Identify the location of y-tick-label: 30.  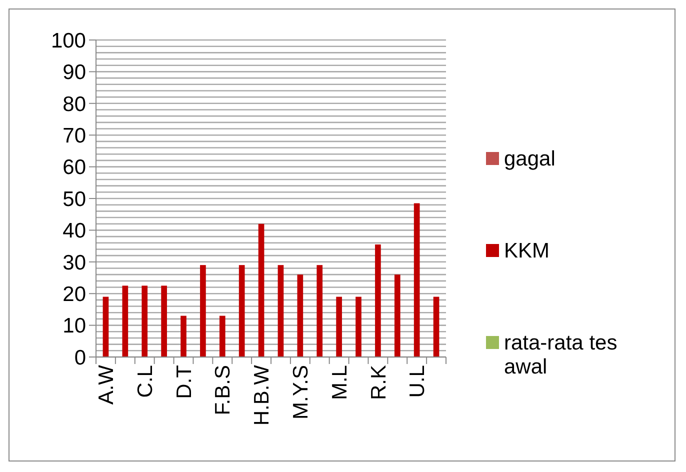
(74, 262).